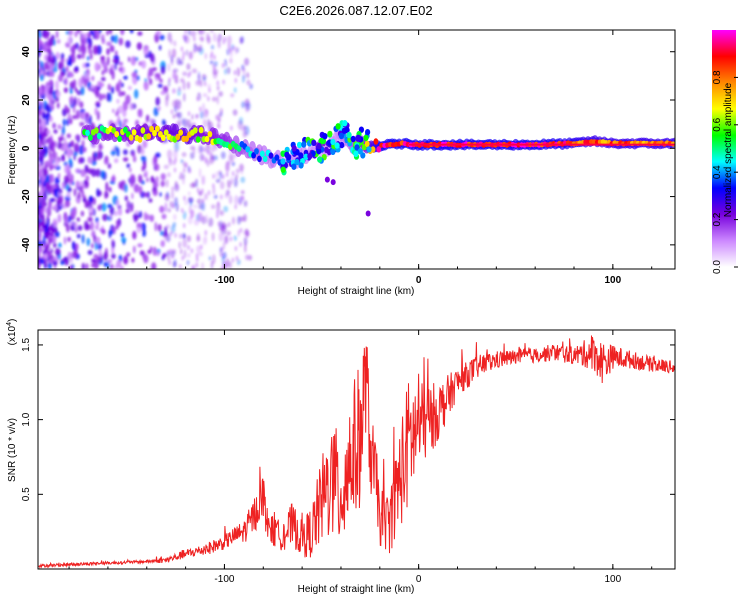  I want to click on ridge-outlier, so click(327, 179).